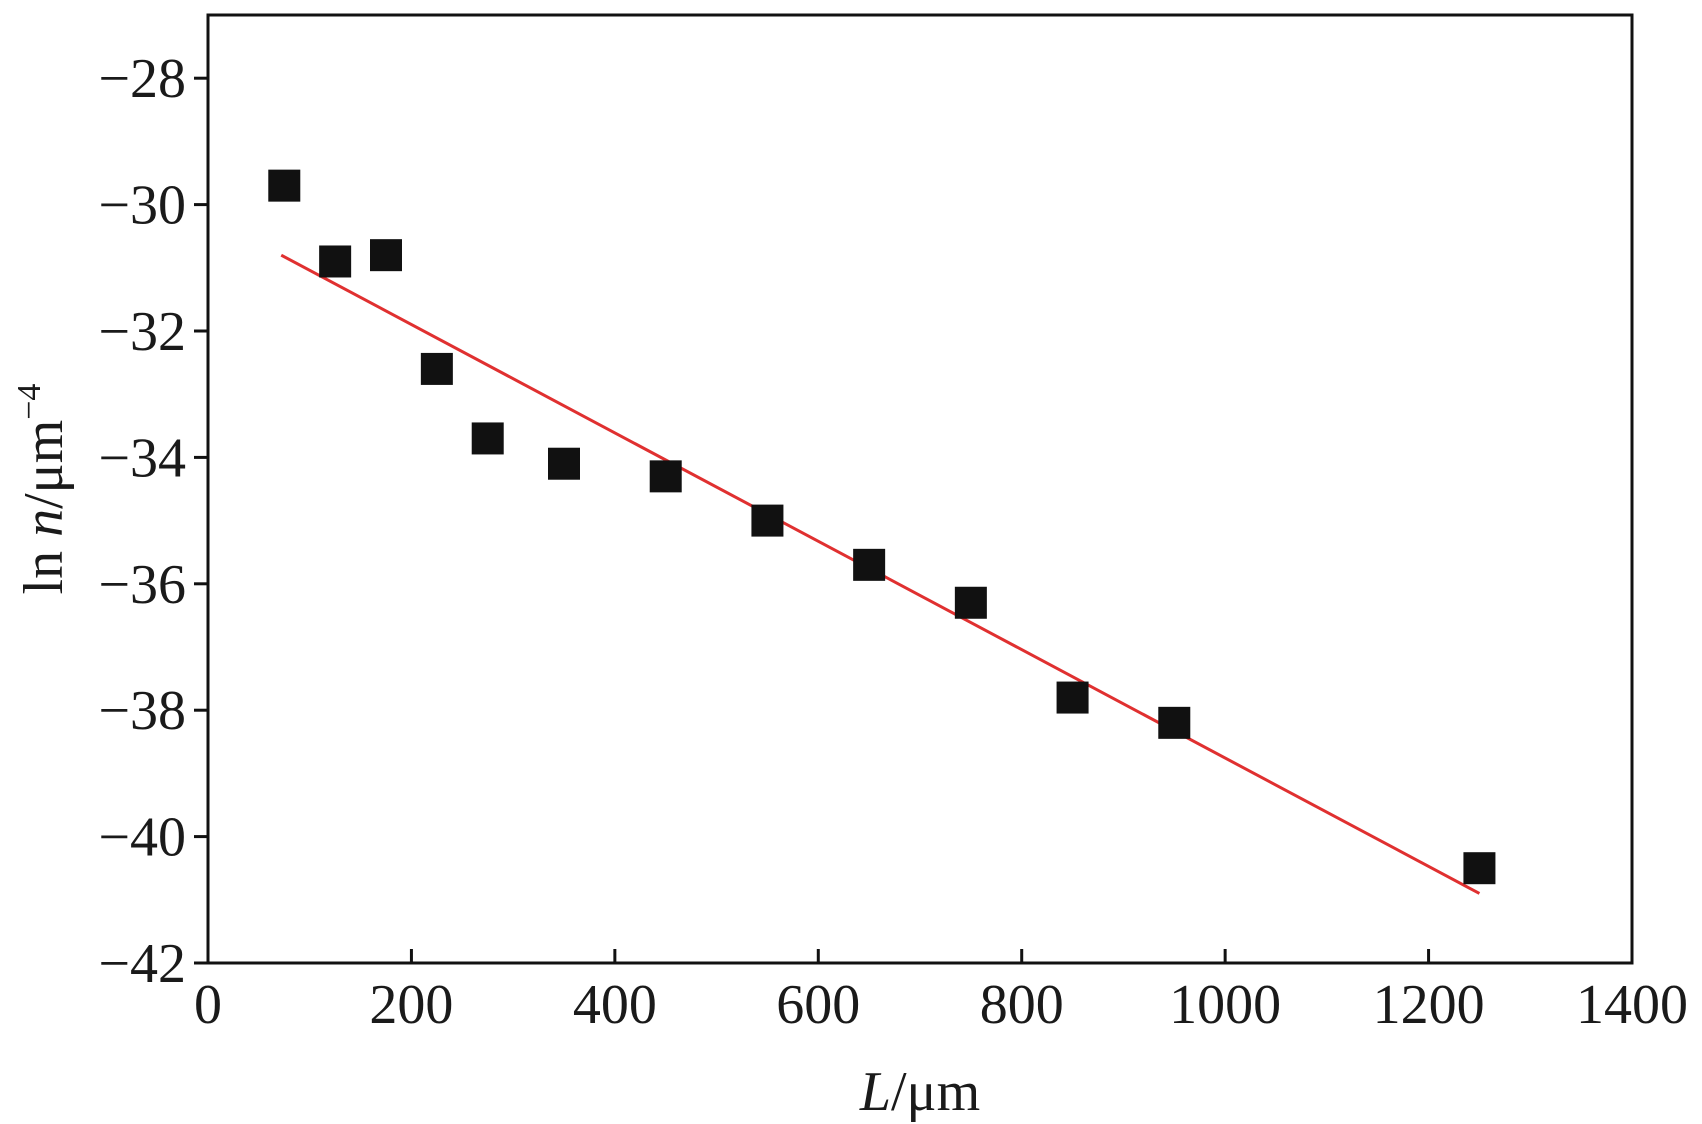 This screenshot has width=1702, height=1124. Describe the element at coordinates (142, 585) in the screenshot. I see `y-tick-label: −36` at that location.